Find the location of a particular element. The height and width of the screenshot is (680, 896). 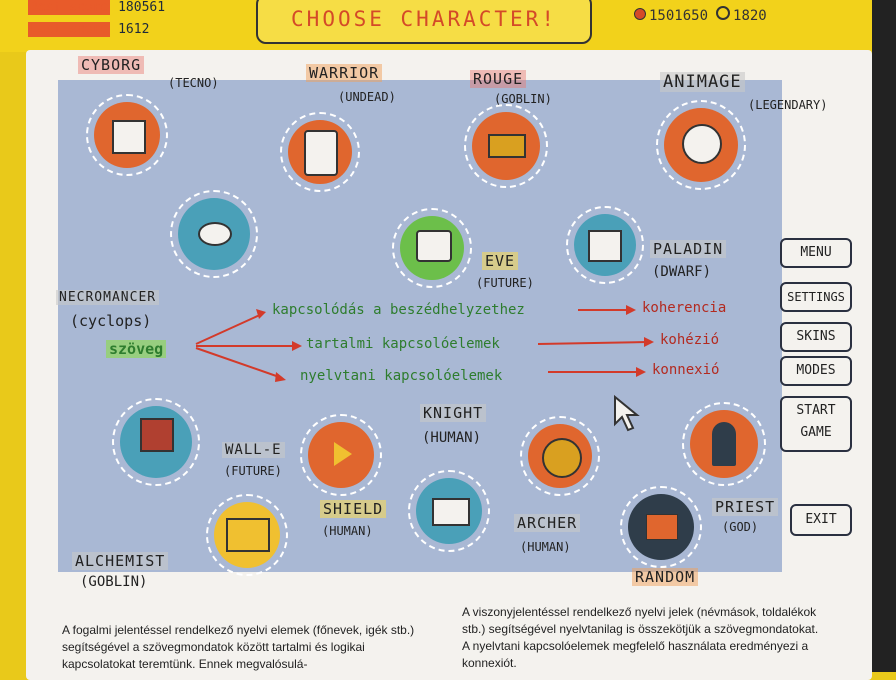

character-class-paladin: (DWARF) is located at coordinates (682, 272).